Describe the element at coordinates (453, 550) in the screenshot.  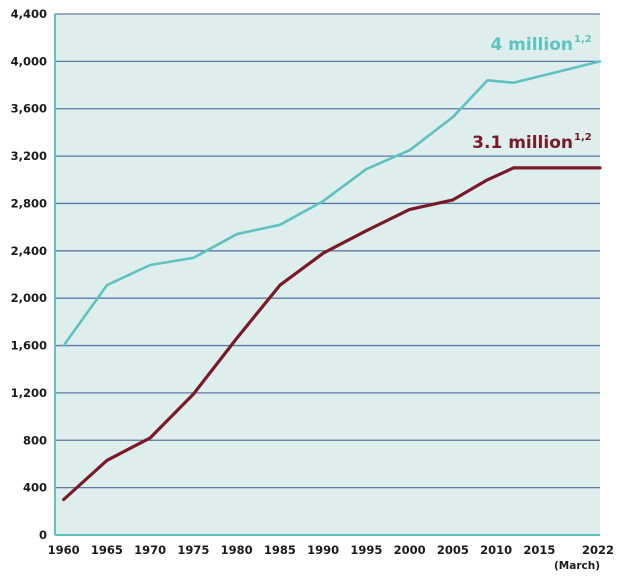
I see `x-tick-label: 2005` at that location.